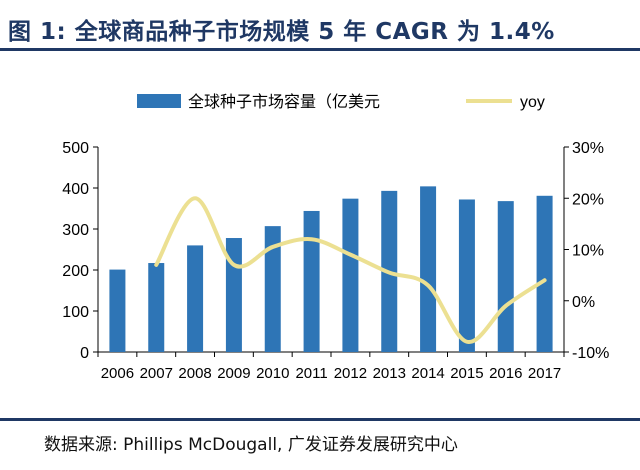  Describe the element at coordinates (75, 230) in the screenshot. I see `left-axis-tick-label: 300` at that location.